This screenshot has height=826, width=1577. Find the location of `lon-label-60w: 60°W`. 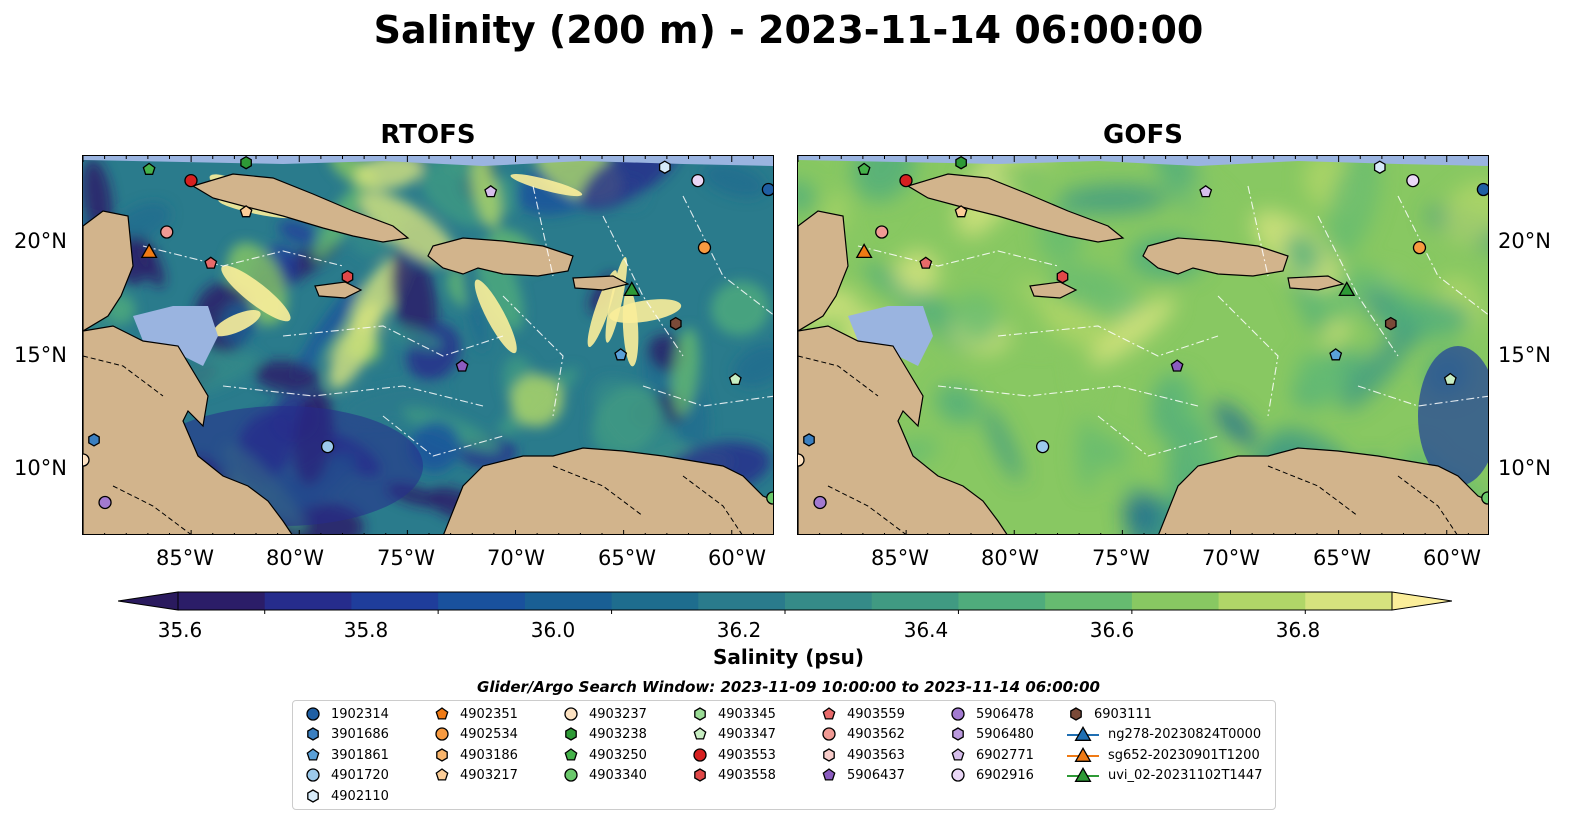

lon-label-60w: 60°W is located at coordinates (1452, 558).